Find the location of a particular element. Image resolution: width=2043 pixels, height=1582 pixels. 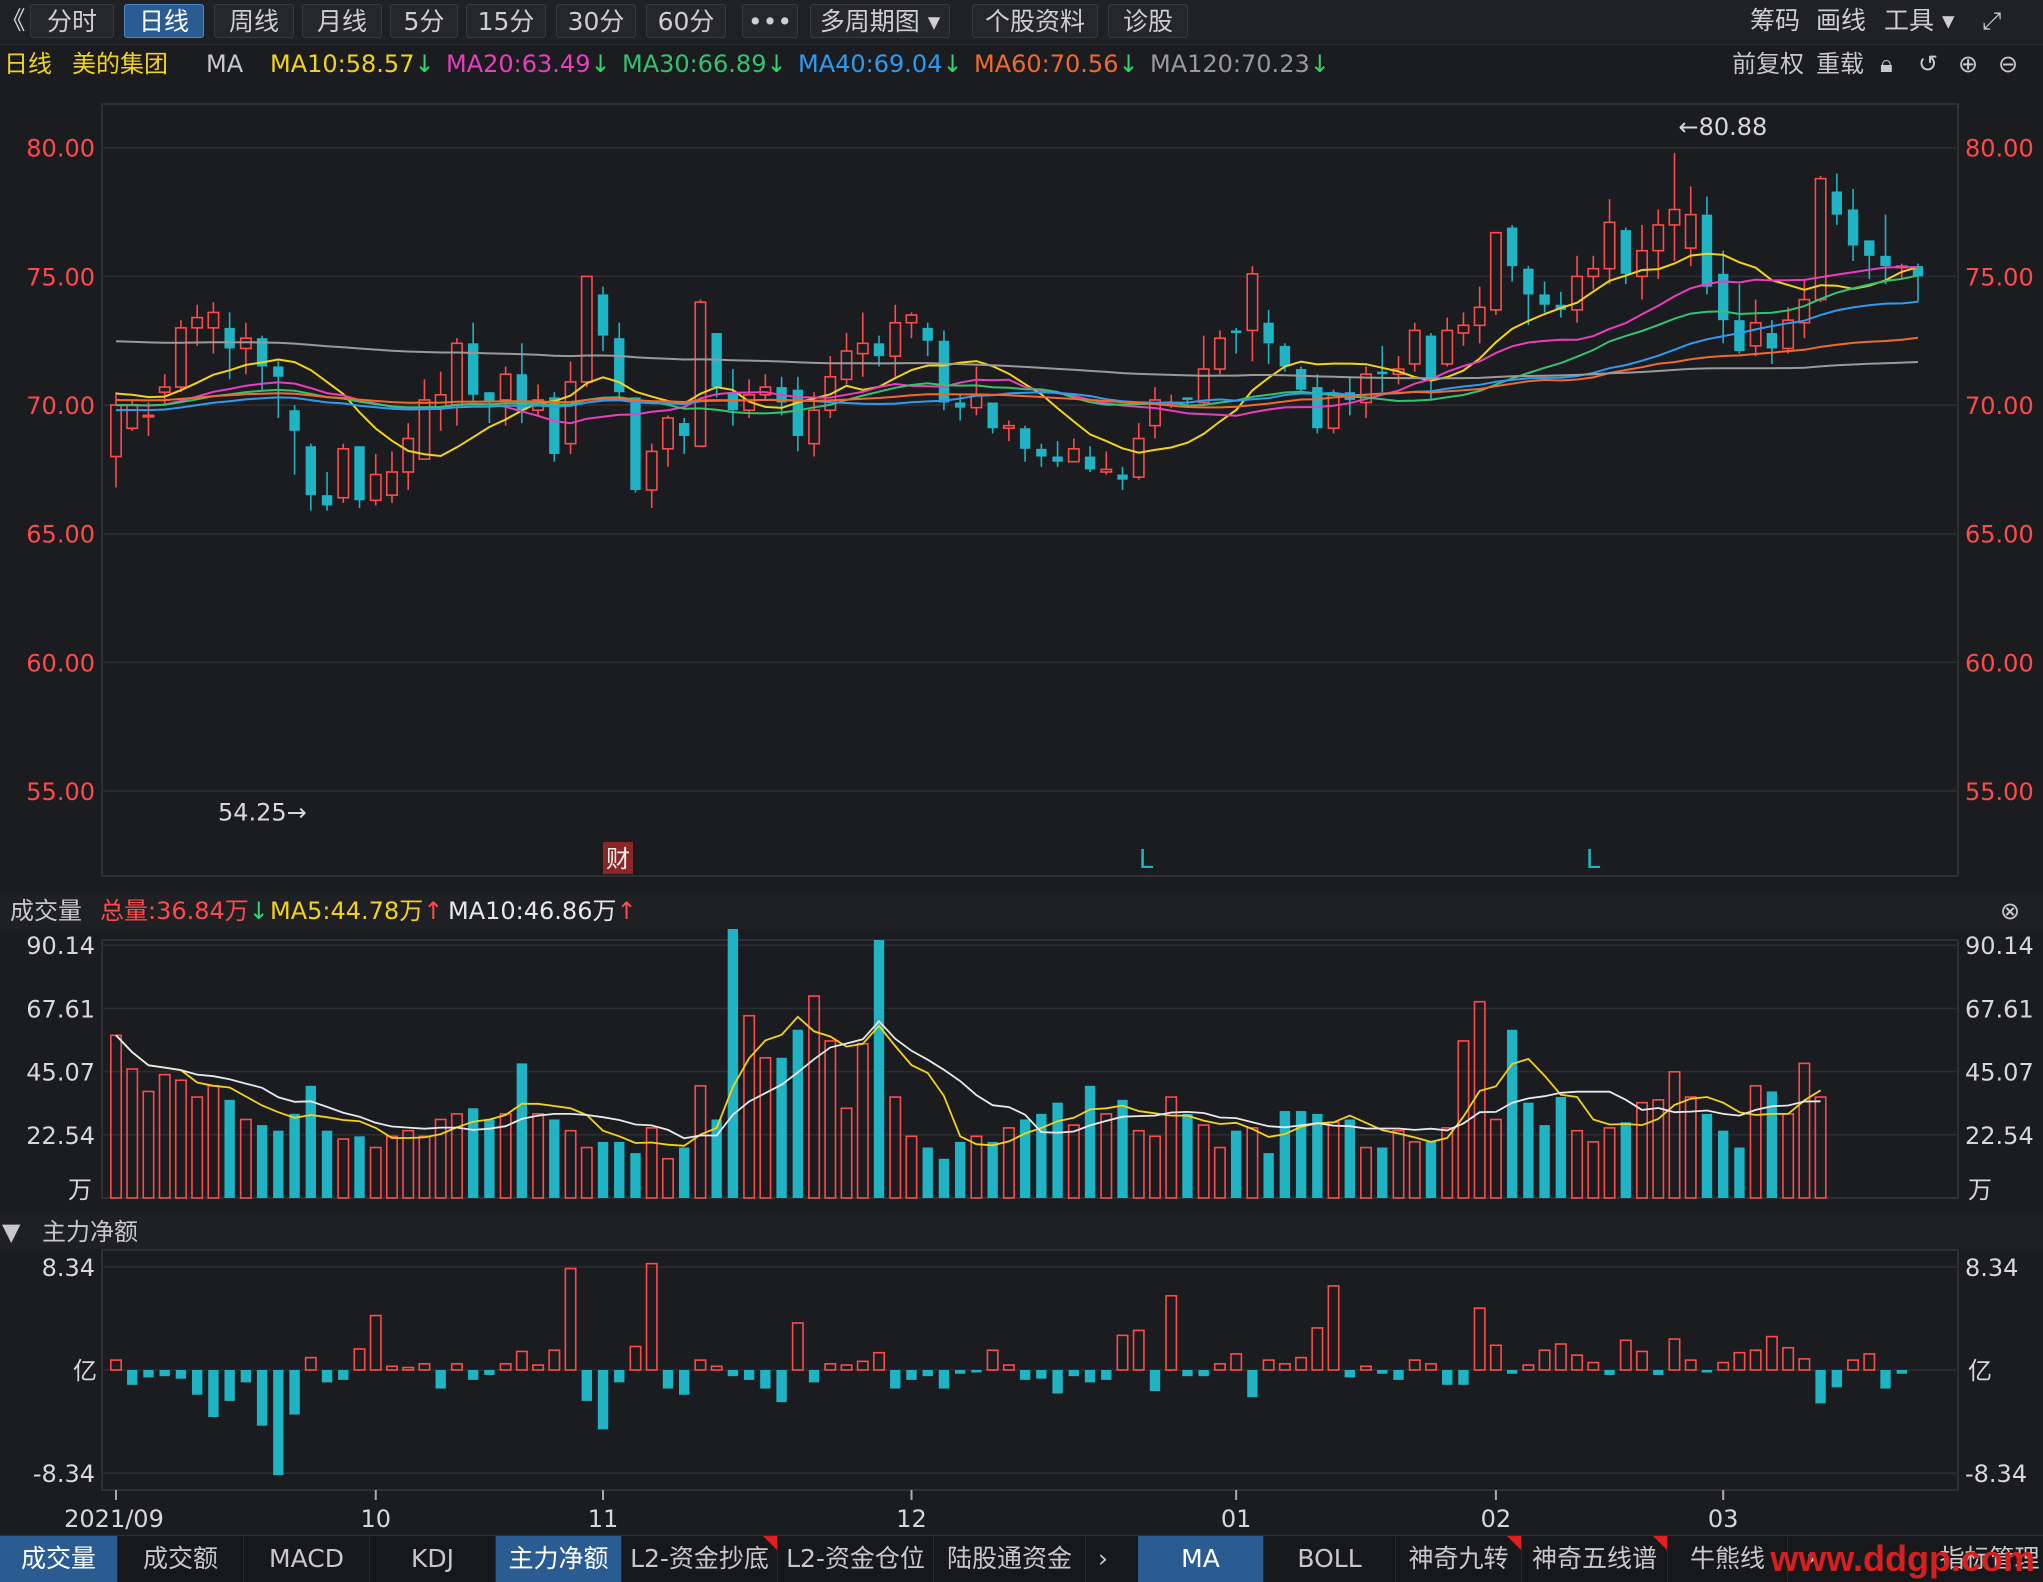

period-5min: 5分 is located at coordinates (424, 21).